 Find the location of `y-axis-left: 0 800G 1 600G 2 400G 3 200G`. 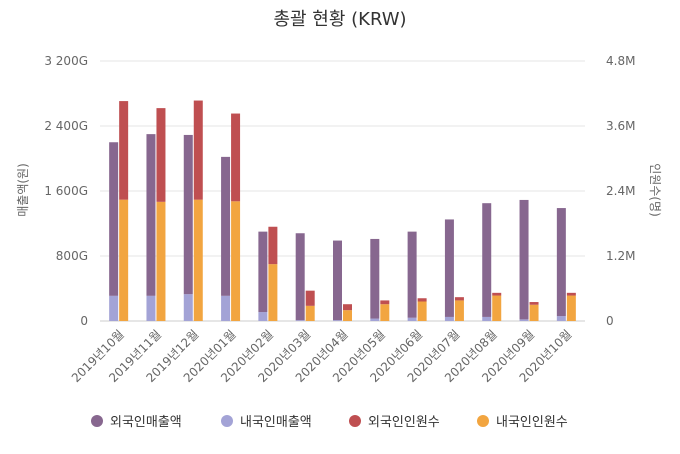

y-axis-left: 0 800G 1 600G 2 400G 3 200G is located at coordinates (66, 191).